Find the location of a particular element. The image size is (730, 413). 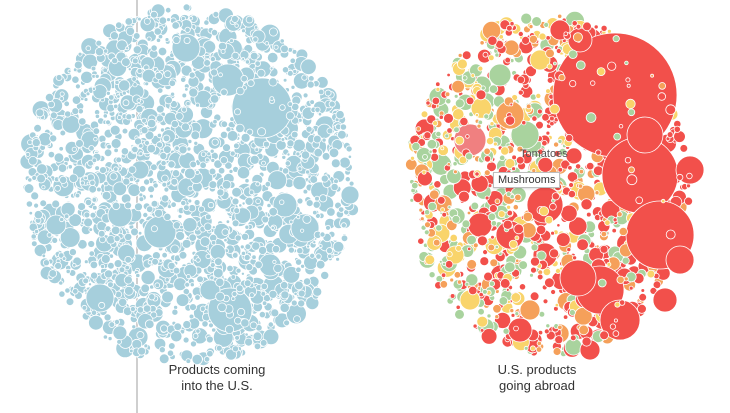

imports-label-line2: into the U.S. is located at coordinates (217, 385).